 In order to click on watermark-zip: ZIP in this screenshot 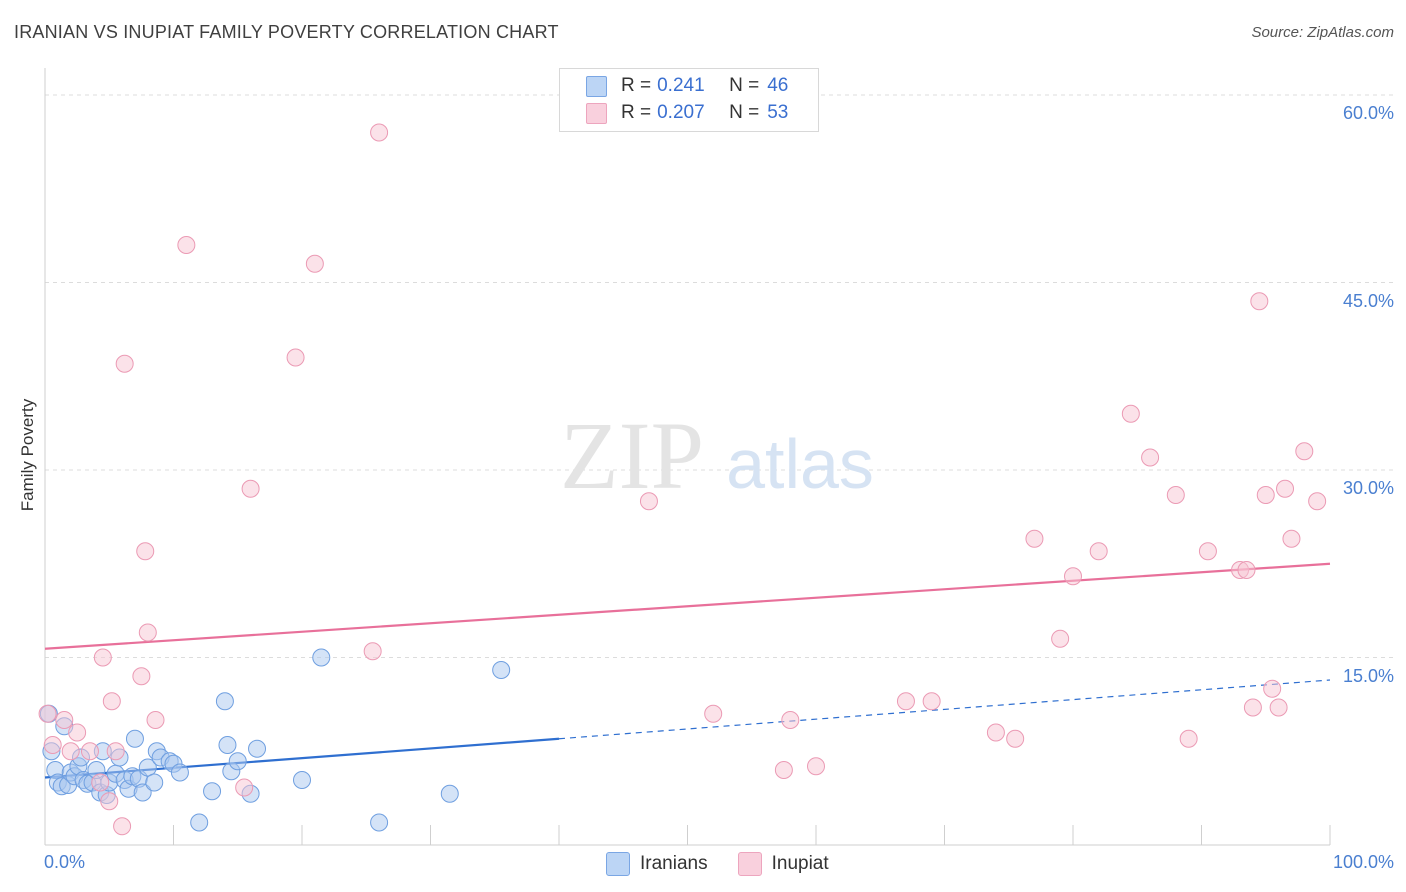, I will do `click(632, 455)`.